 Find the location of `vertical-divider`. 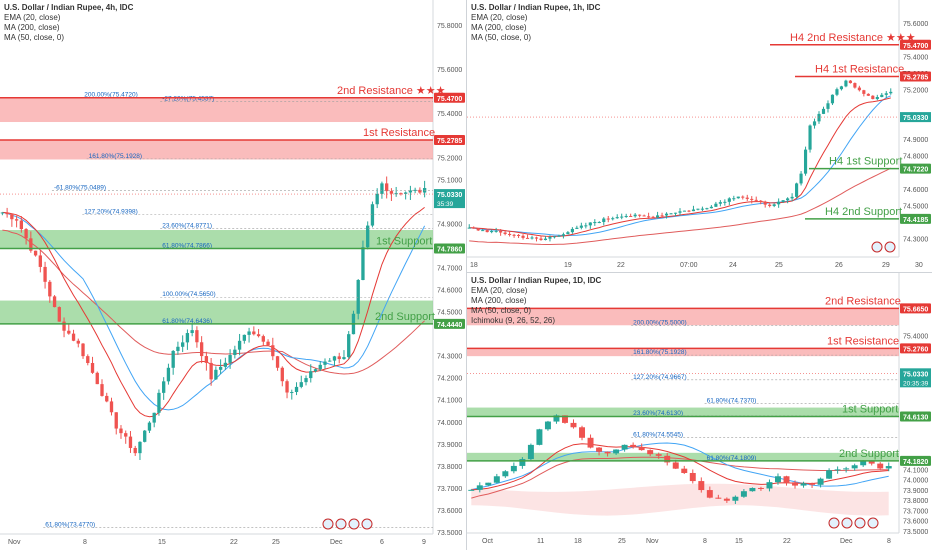

vertical-divider is located at coordinates (466, 275).